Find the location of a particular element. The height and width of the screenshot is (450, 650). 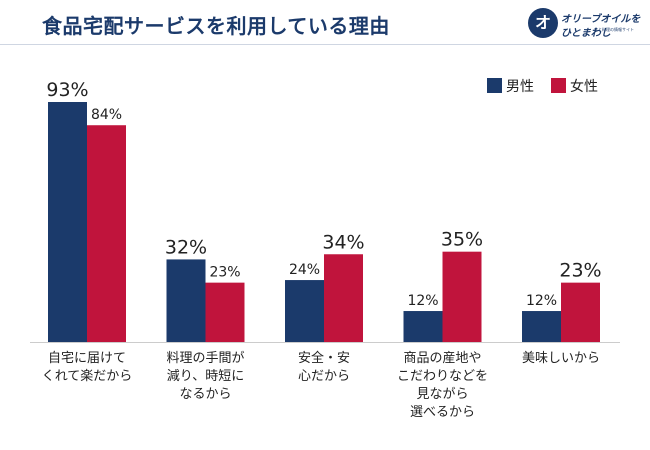

logo-text-line2: ひとまわし is located at coordinates (586, 33).